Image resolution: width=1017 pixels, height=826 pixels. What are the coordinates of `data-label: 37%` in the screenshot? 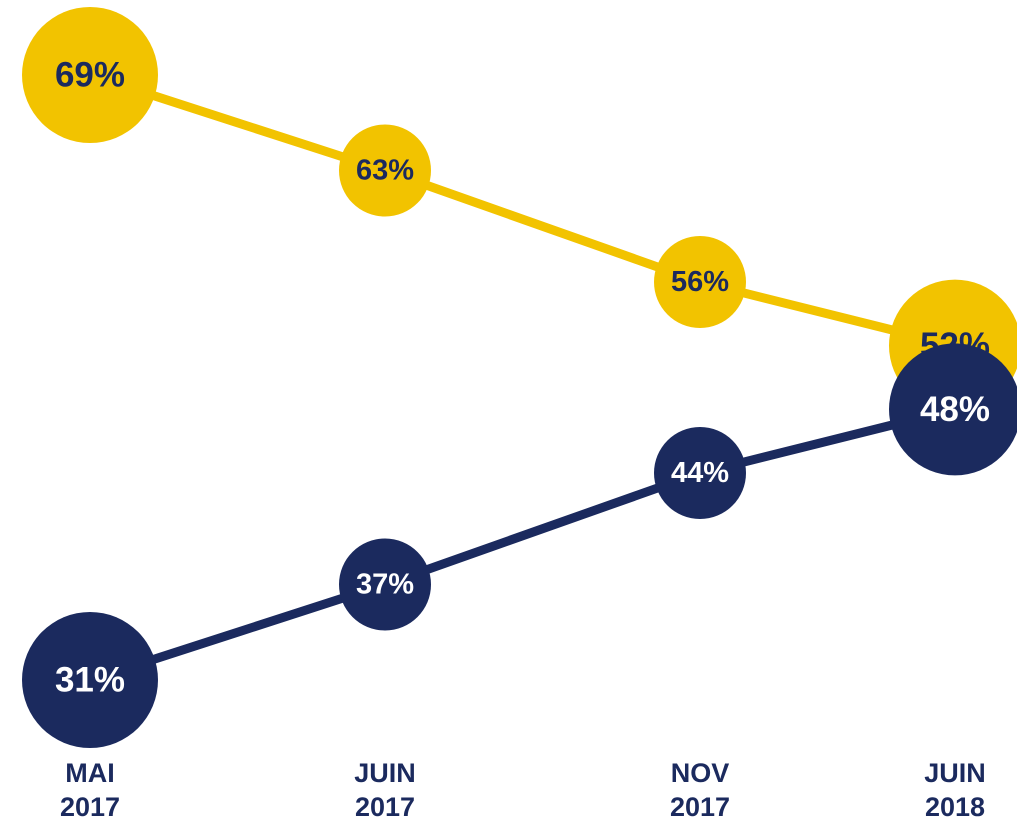 It's located at (385, 584).